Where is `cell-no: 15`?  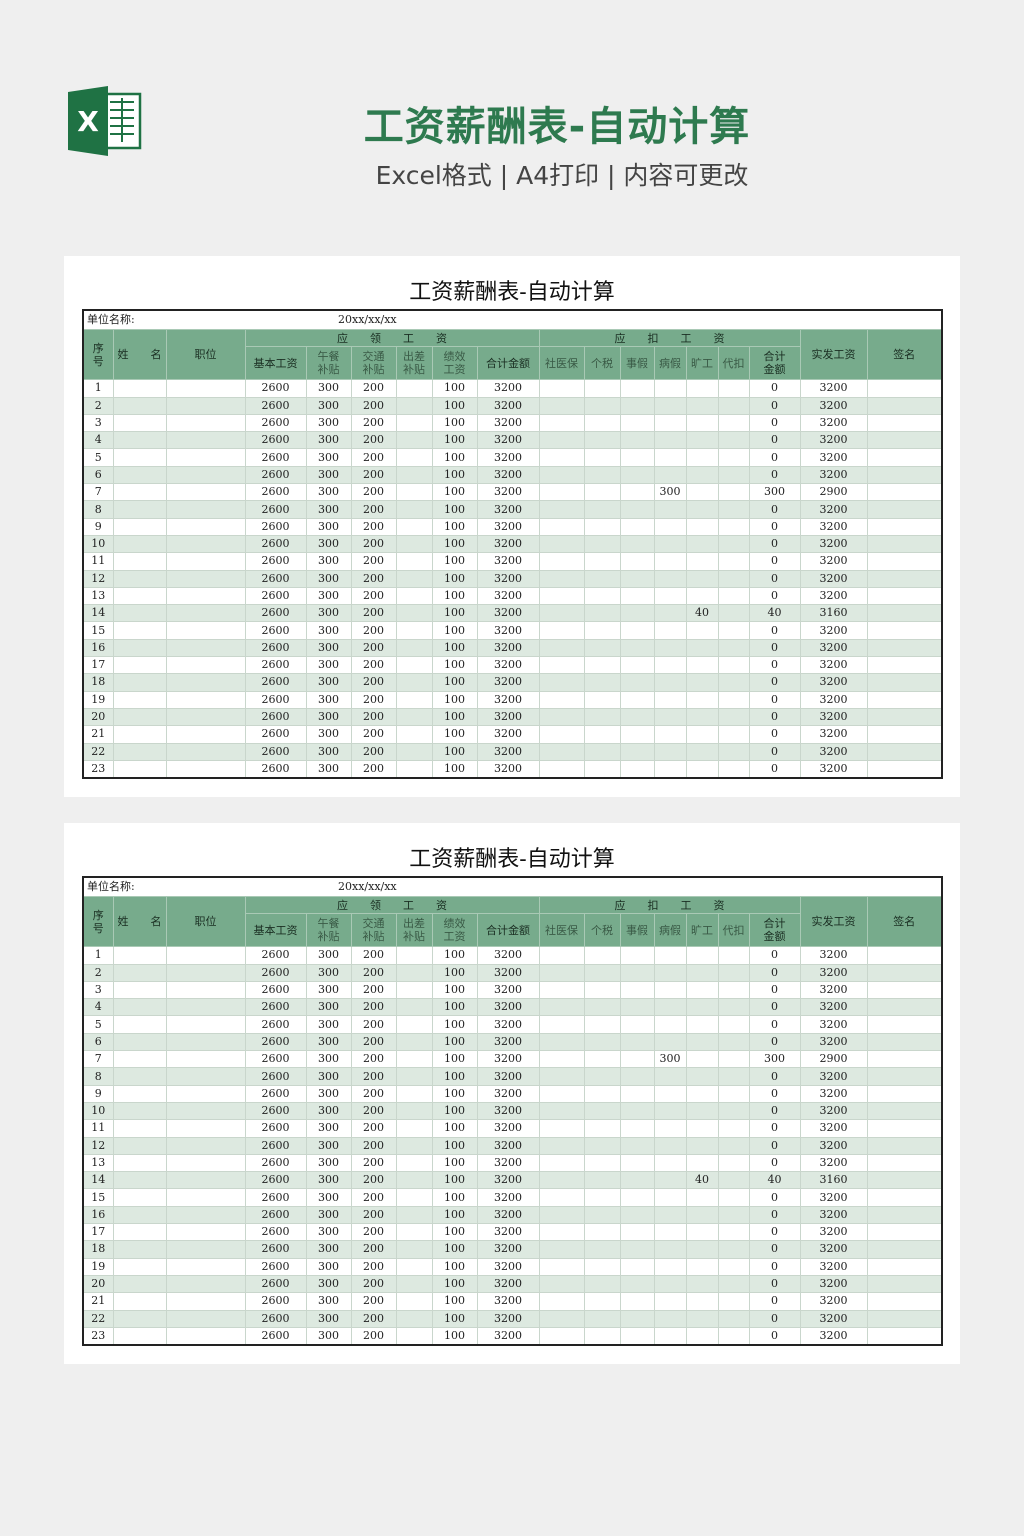 cell-no: 15 is located at coordinates (98, 630).